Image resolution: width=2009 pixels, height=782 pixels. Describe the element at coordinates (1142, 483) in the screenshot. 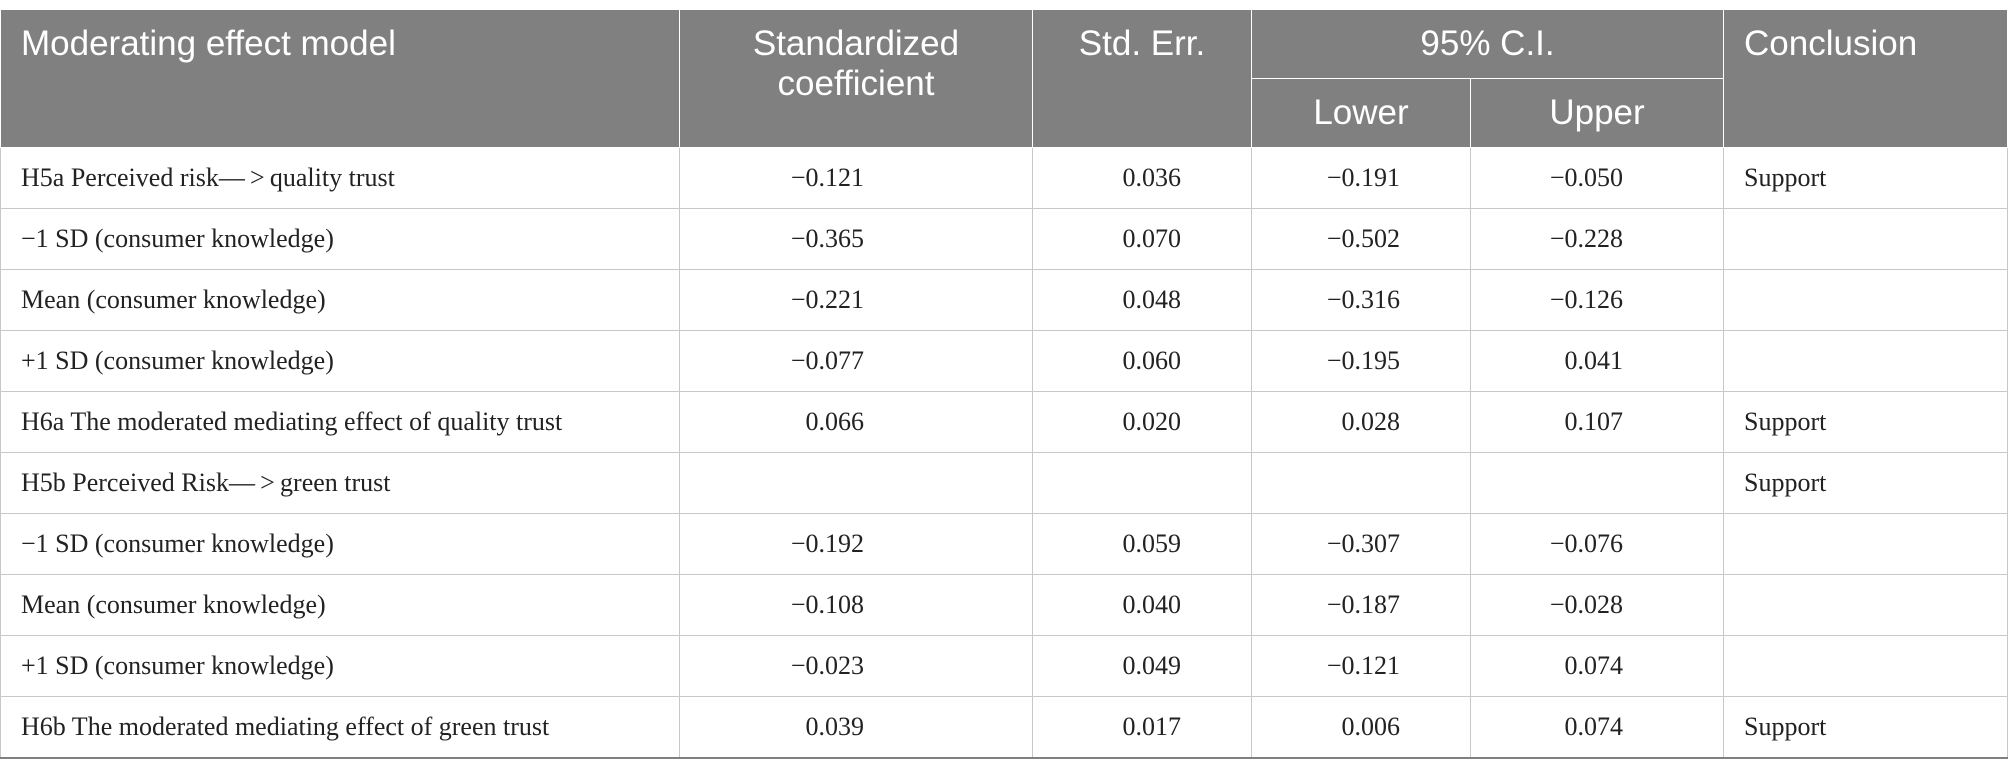

I see `cell-std-err` at that location.